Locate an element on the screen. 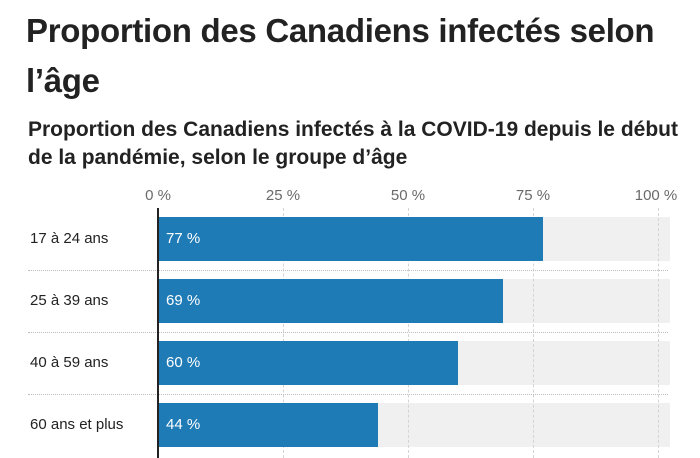  category-label: 25 à 39 ans is located at coordinates (69, 300).